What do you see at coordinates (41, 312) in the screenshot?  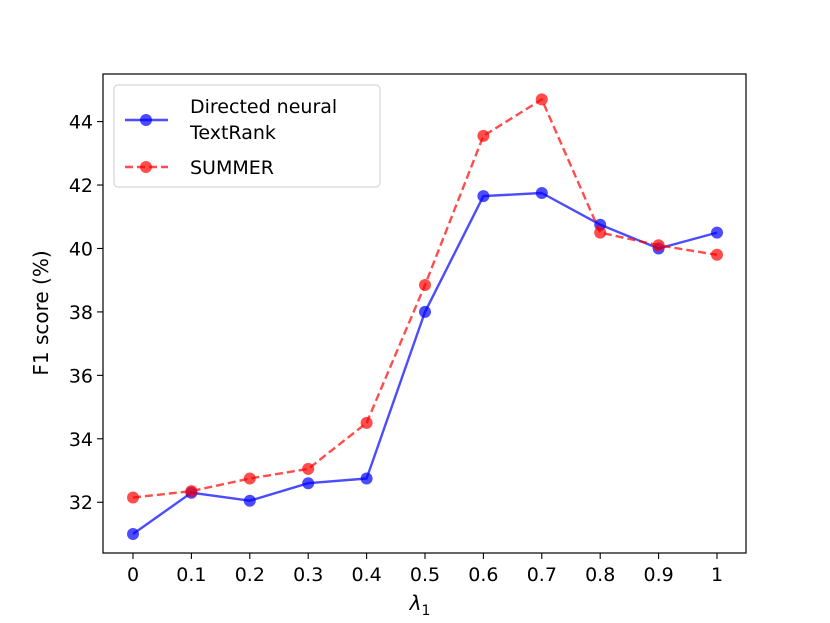 I see `y-axis-label: F1 score (%)` at bounding box center [41, 312].